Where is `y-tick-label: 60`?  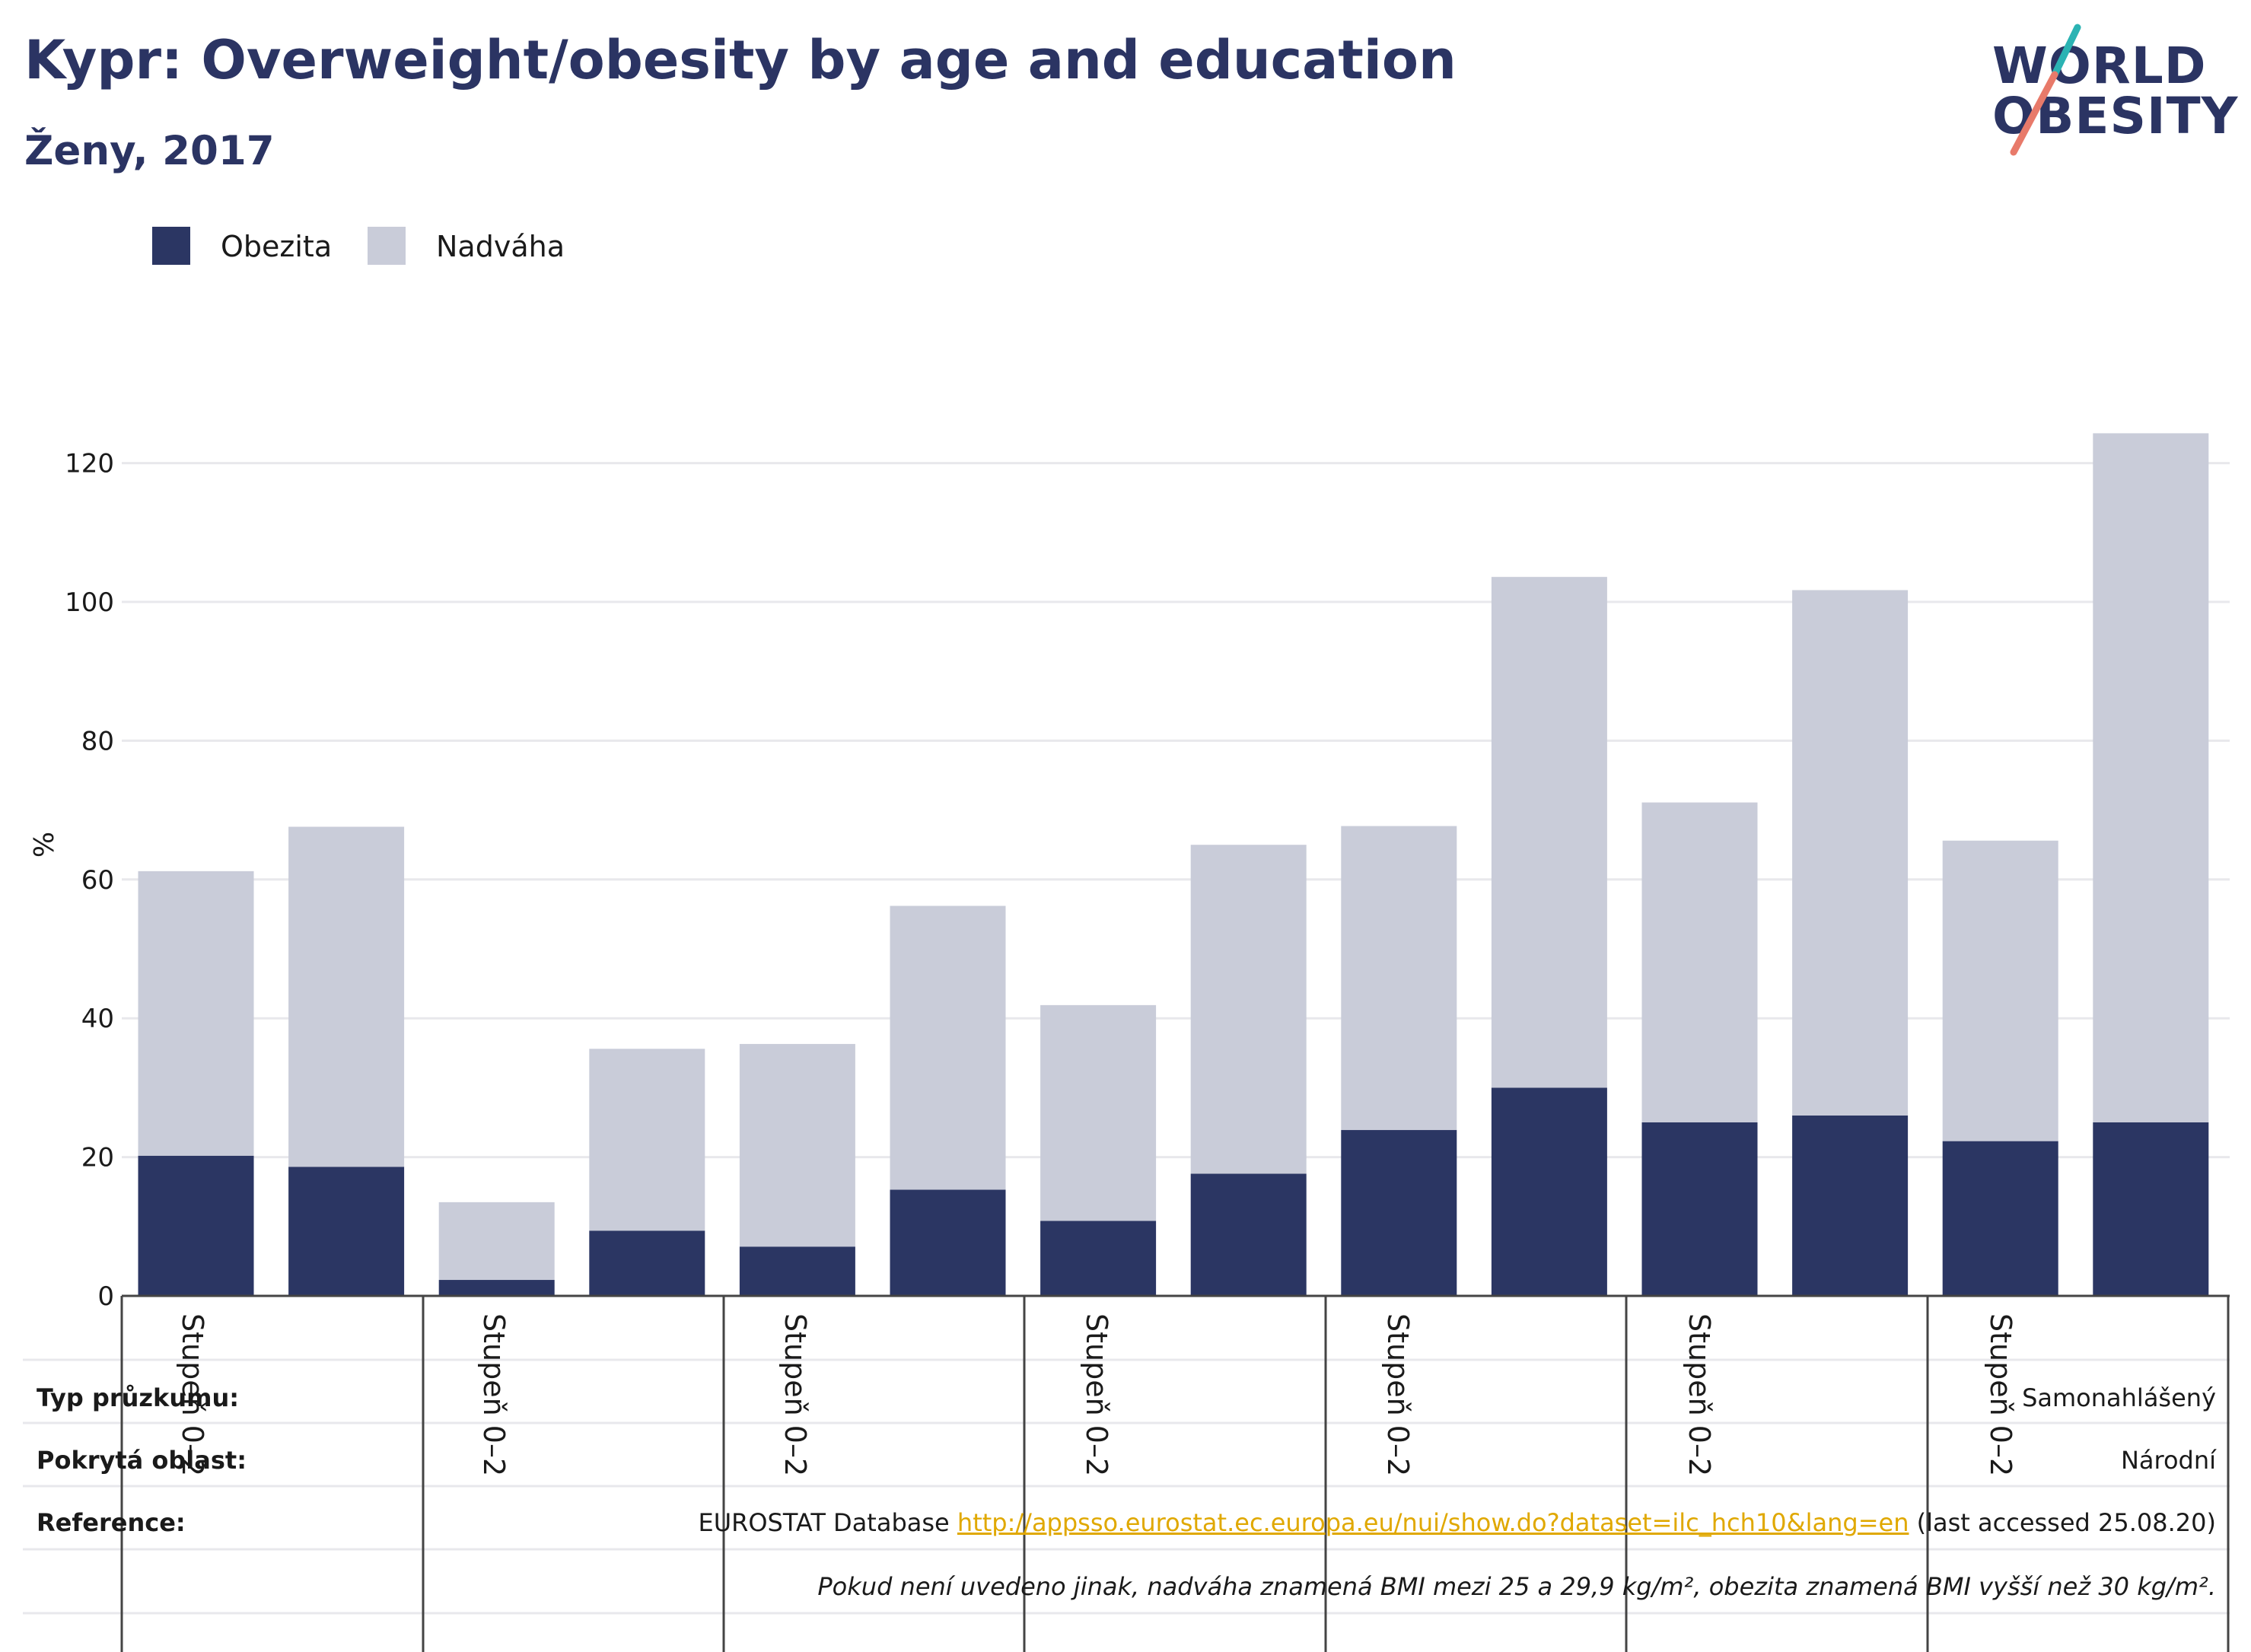 y-tick-label: 60 is located at coordinates (97, 880).